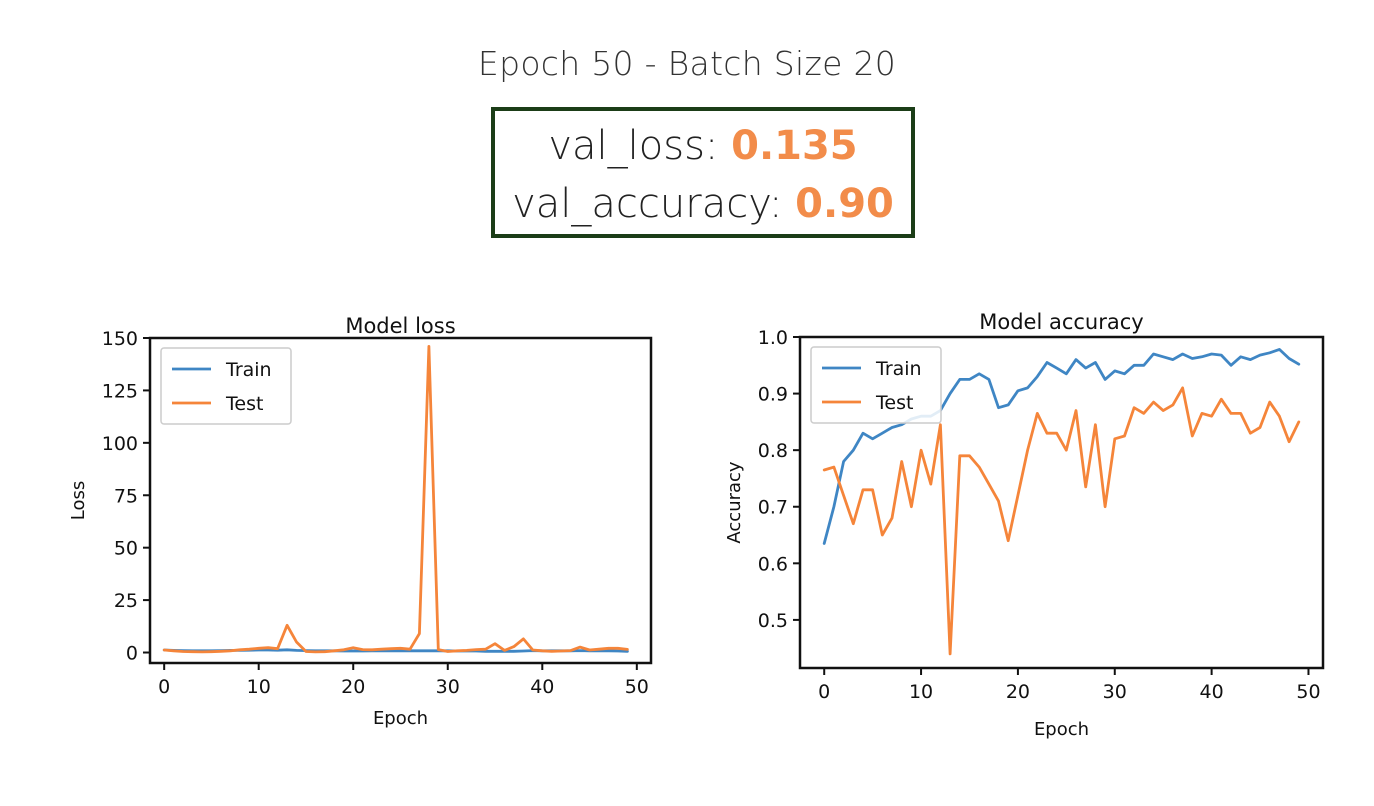  Describe the element at coordinates (640, 146) in the screenshot. I see `val-loss-label: val_loss:` at that location.